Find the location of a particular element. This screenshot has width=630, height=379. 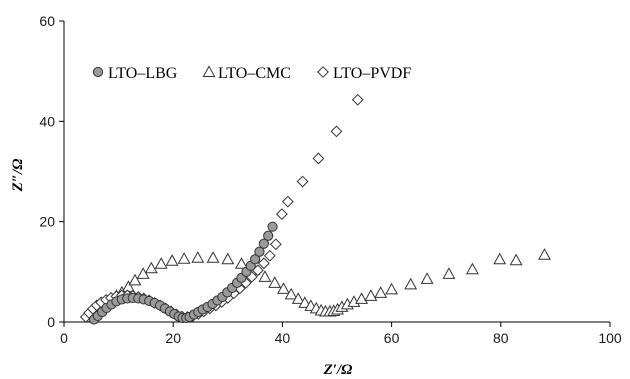

x-tick-label: 60 is located at coordinates (392, 338).